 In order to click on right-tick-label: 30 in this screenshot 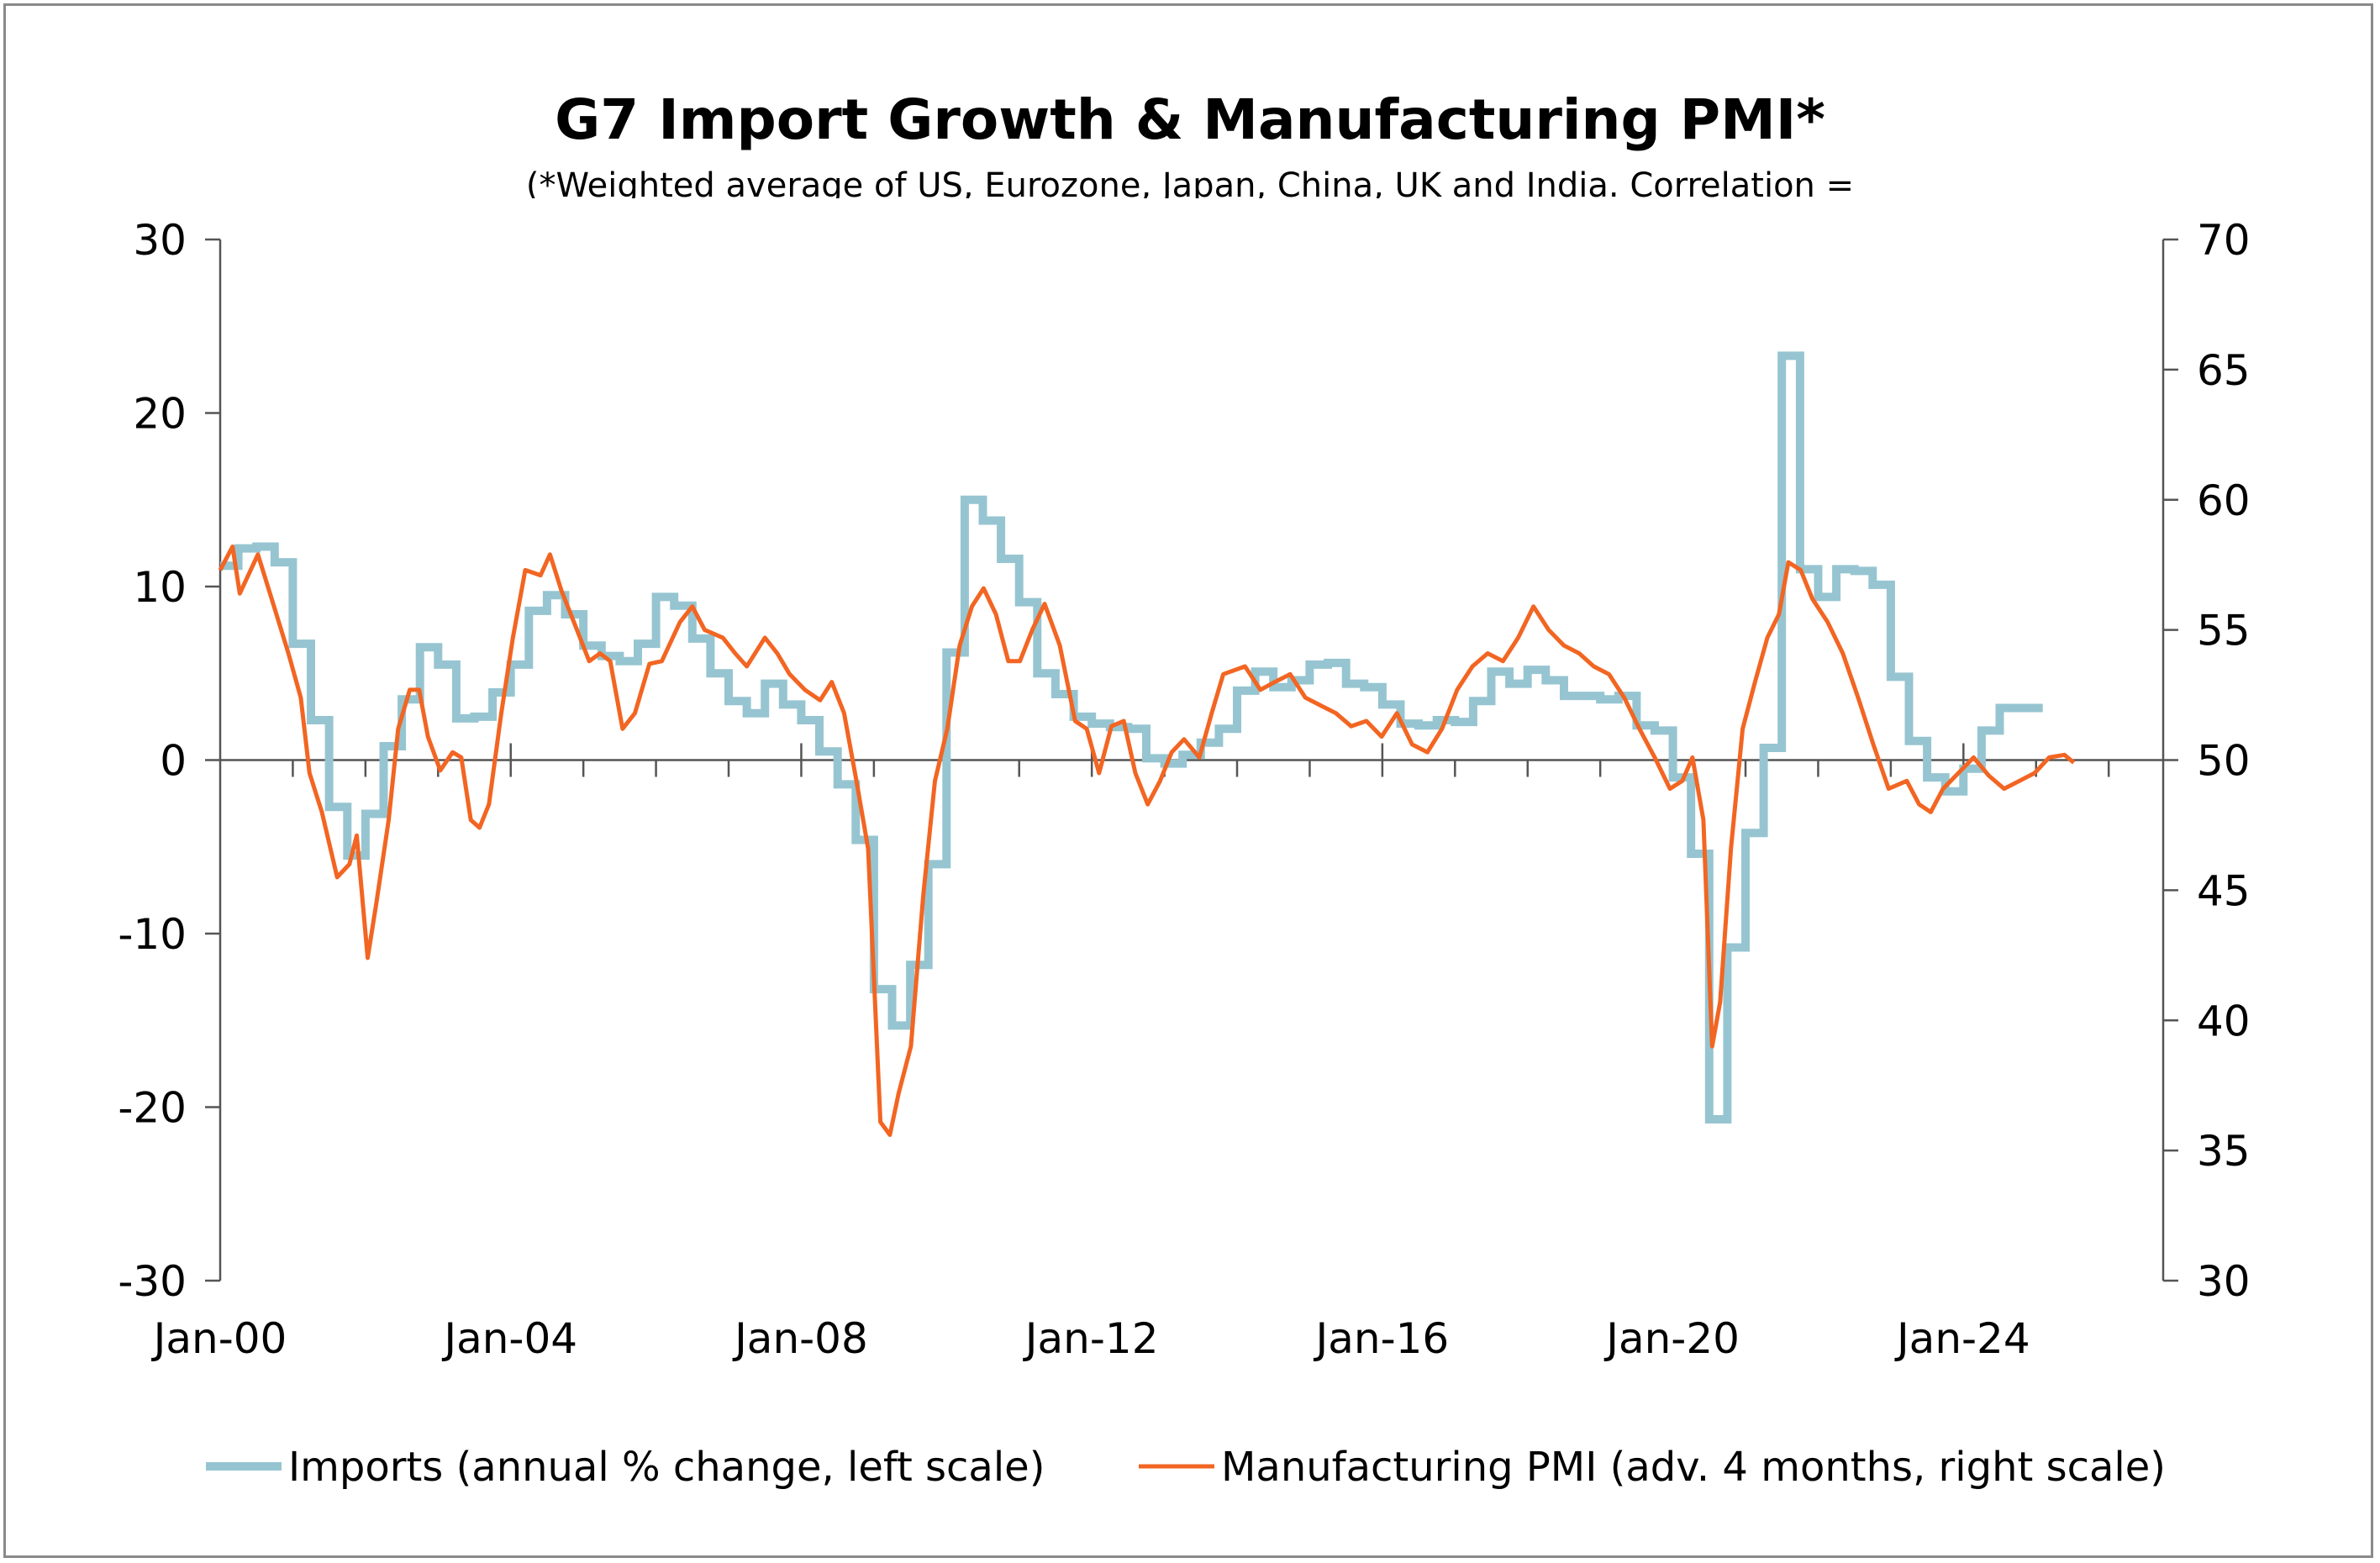, I will do `click(2224, 1281)`.